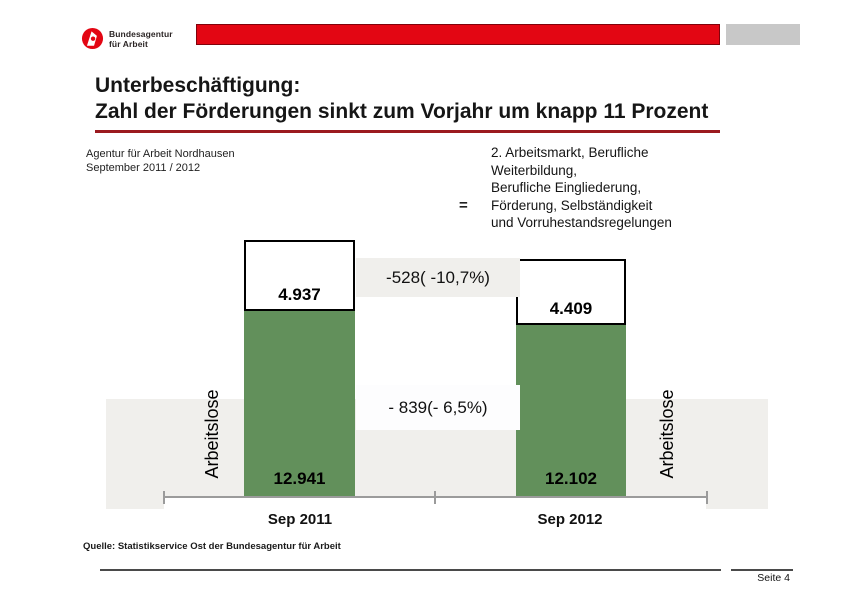 The height and width of the screenshot is (604, 858). I want to click on ba-logo-icon, so click(92, 38).